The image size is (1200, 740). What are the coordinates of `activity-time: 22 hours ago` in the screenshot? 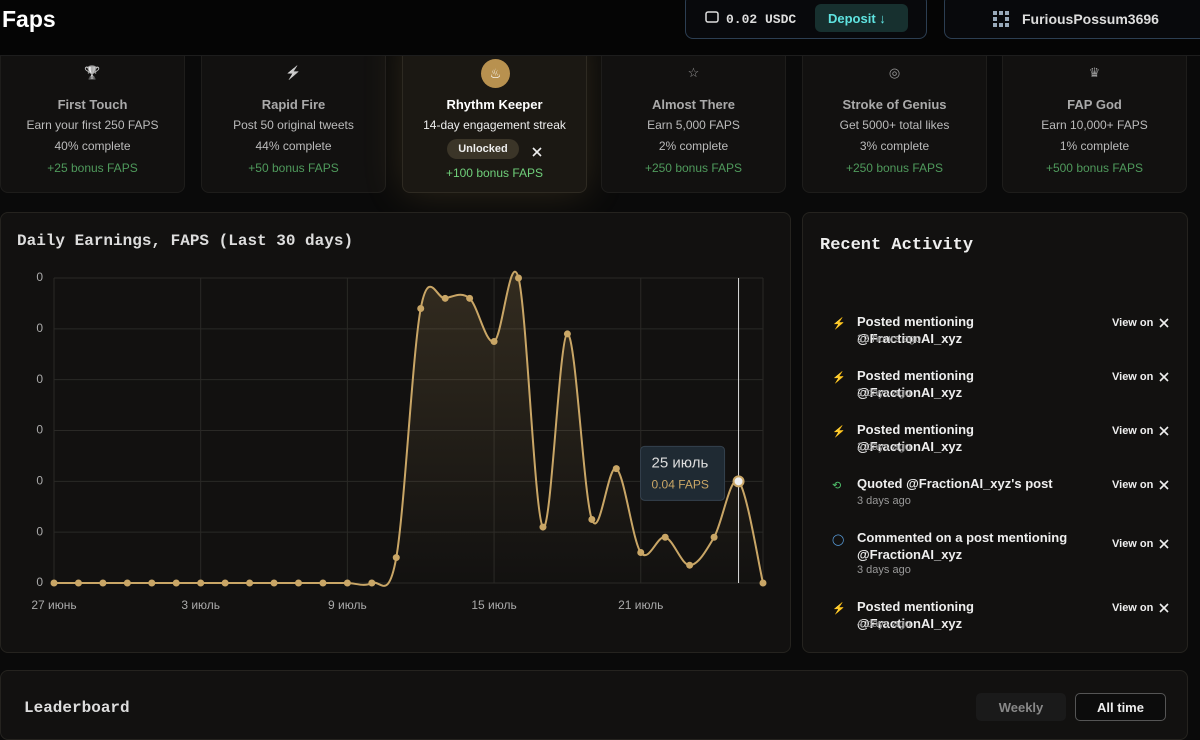 It's located at (889, 339).